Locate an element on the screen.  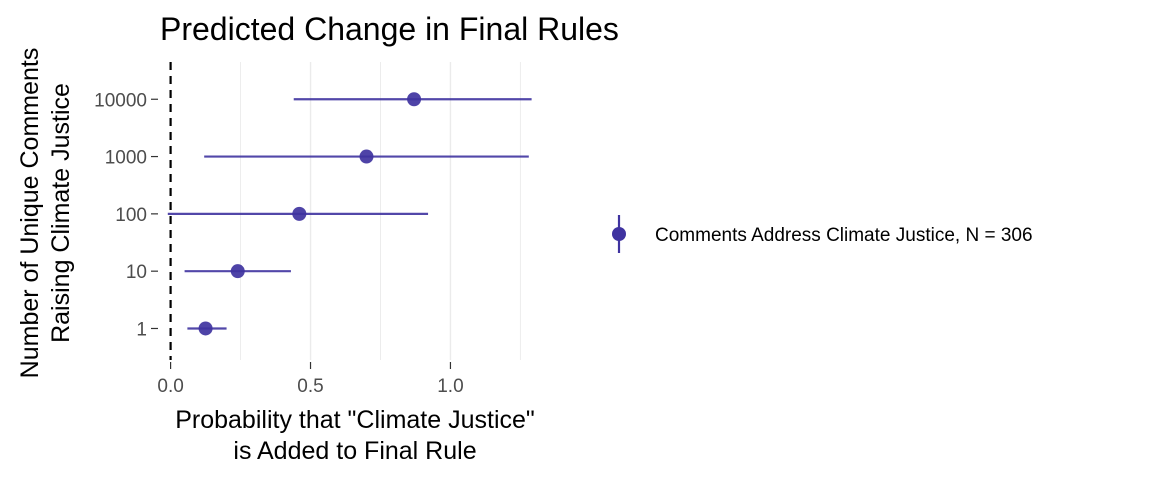
y-tick-labels: 1 10 100 1000 10000 is located at coordinates (126, 215).